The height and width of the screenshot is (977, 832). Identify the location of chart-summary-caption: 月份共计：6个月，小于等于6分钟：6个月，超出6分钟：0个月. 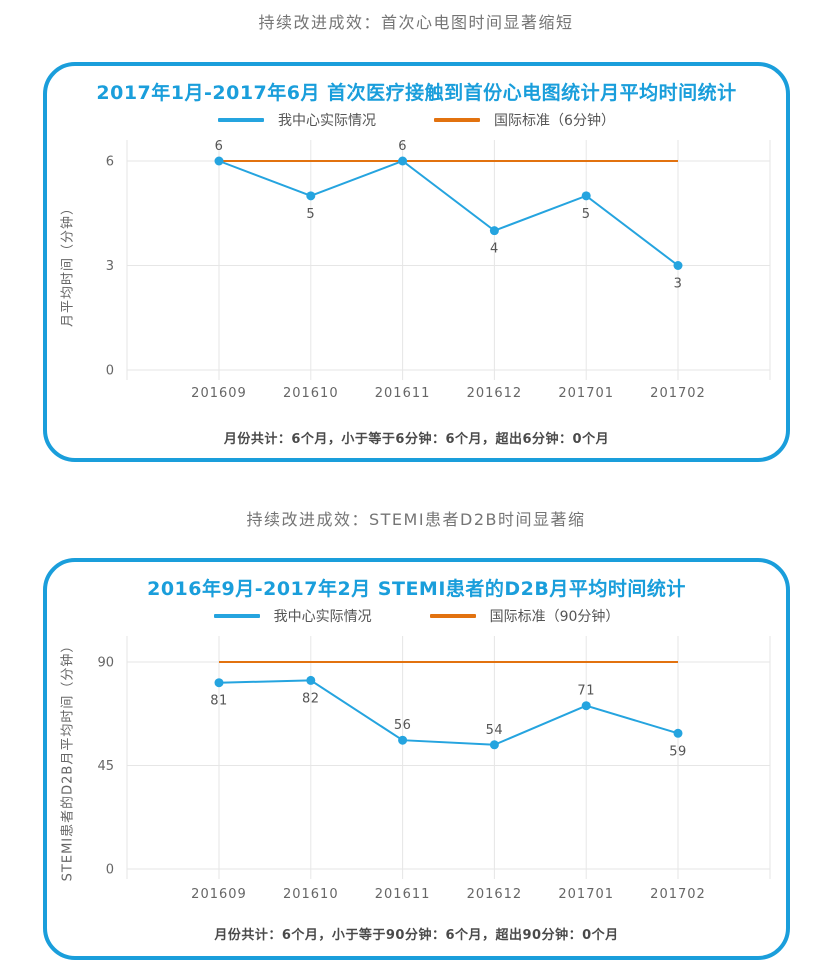
(416, 439).